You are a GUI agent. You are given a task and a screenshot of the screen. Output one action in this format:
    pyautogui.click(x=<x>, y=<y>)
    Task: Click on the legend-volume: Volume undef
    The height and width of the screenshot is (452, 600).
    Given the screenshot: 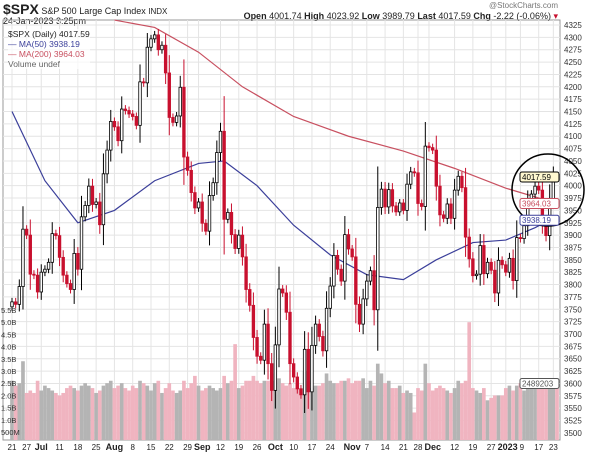 What is the action you would take?
    pyautogui.click(x=34, y=64)
    